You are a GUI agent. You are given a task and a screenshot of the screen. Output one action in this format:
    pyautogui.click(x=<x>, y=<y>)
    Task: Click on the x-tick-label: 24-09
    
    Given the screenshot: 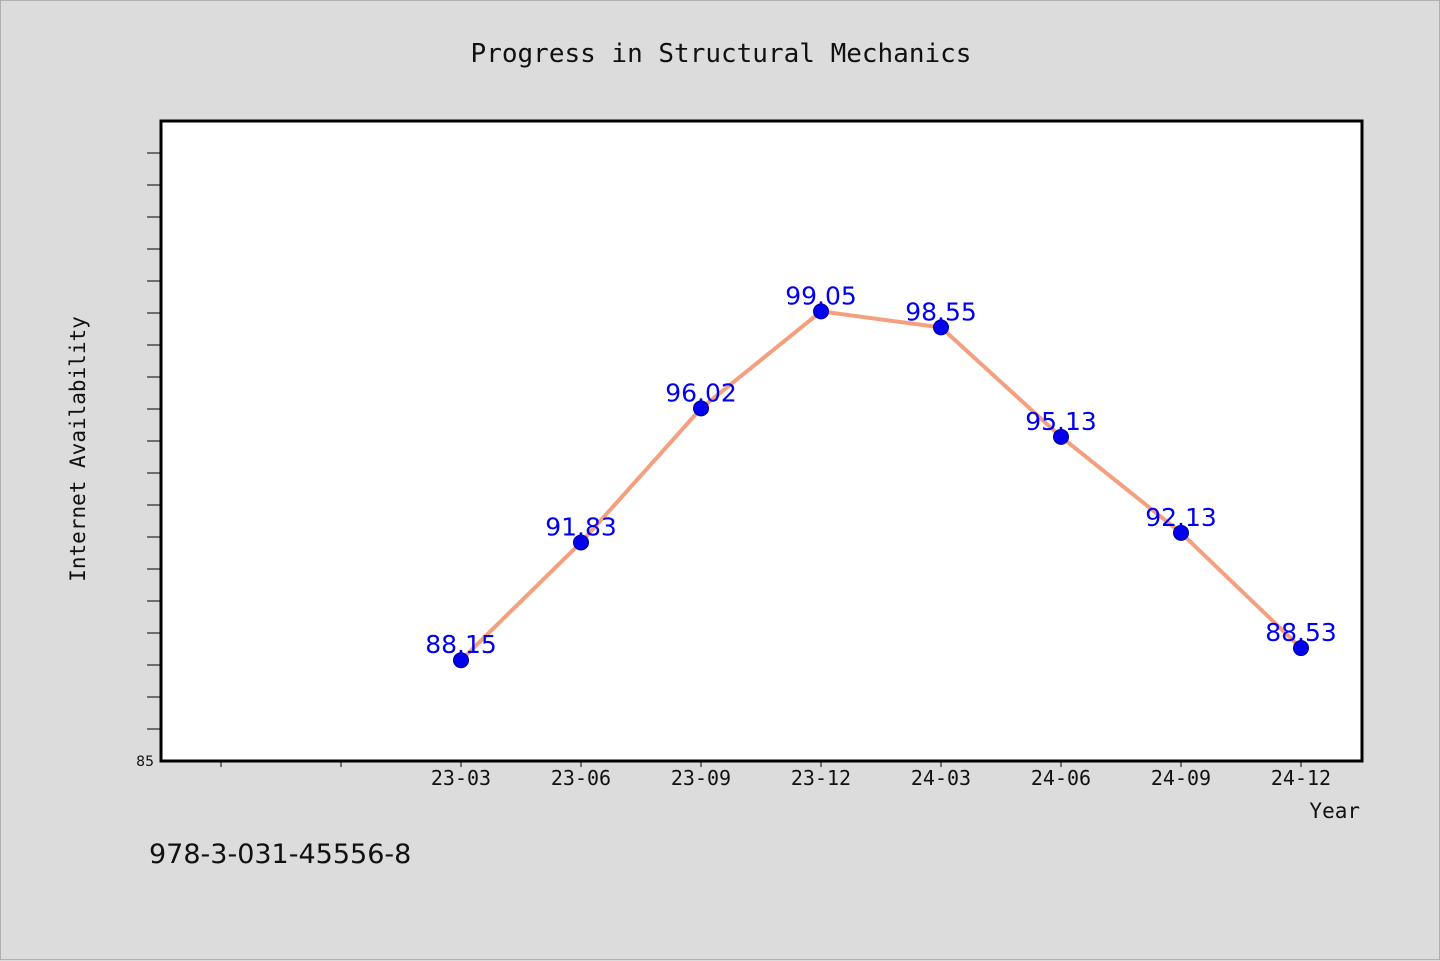 What is the action you would take?
    pyautogui.click(x=1181, y=778)
    